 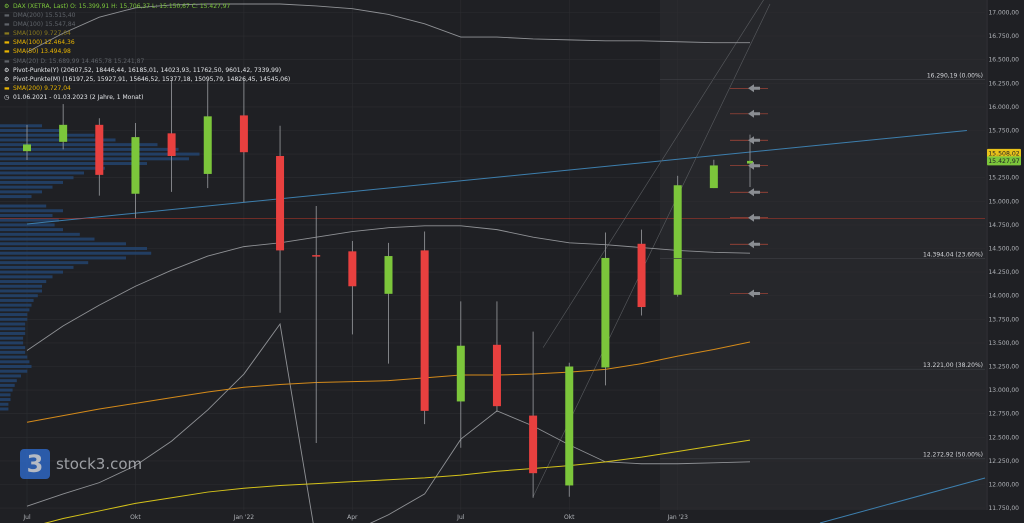 I want to click on y-tick-label: 15.250,00, so click(x=1003, y=178).